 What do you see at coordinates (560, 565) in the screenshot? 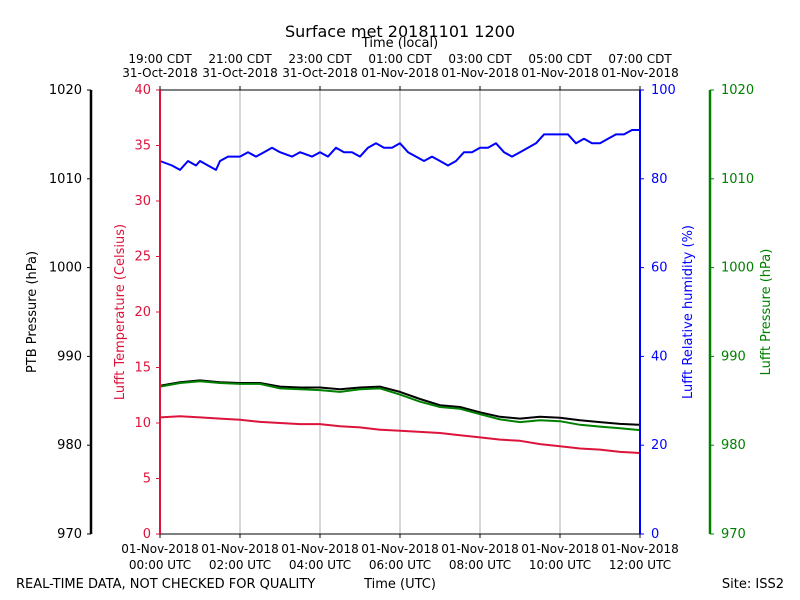
I see `x-tick-label-time: 10:00 UTC` at bounding box center [560, 565].